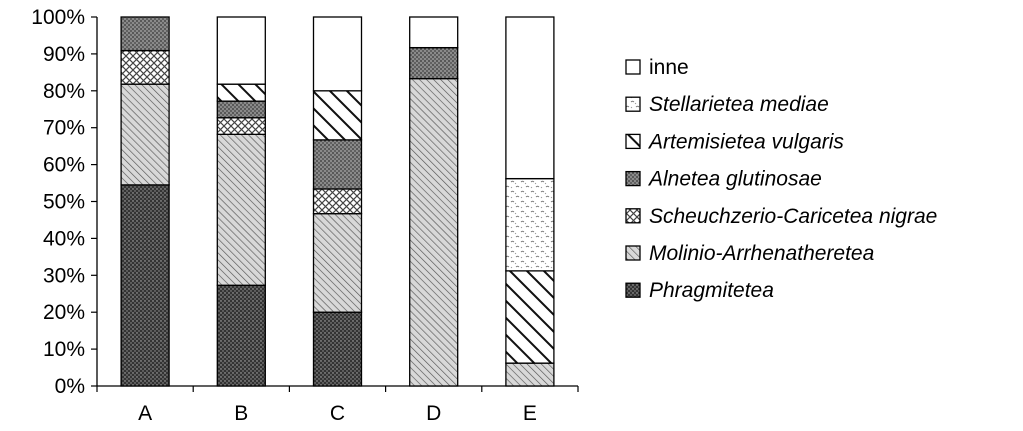  Describe the element at coordinates (64, 312) in the screenshot. I see `y-tick-label: 20%` at that location.